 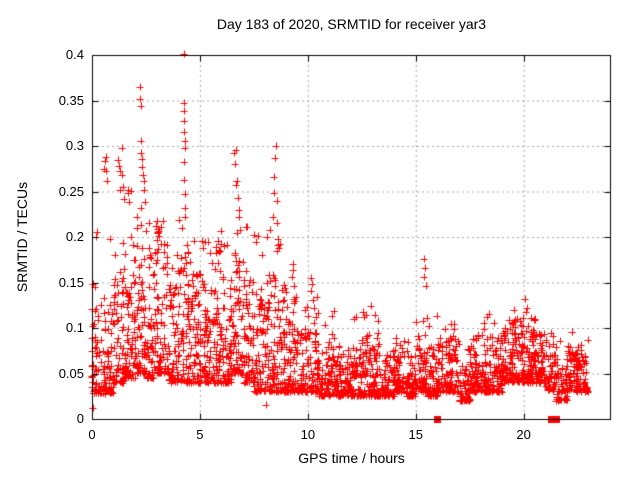 What do you see at coordinates (74, 54) in the screenshot?
I see `y-tick-label: 0.4` at bounding box center [74, 54].